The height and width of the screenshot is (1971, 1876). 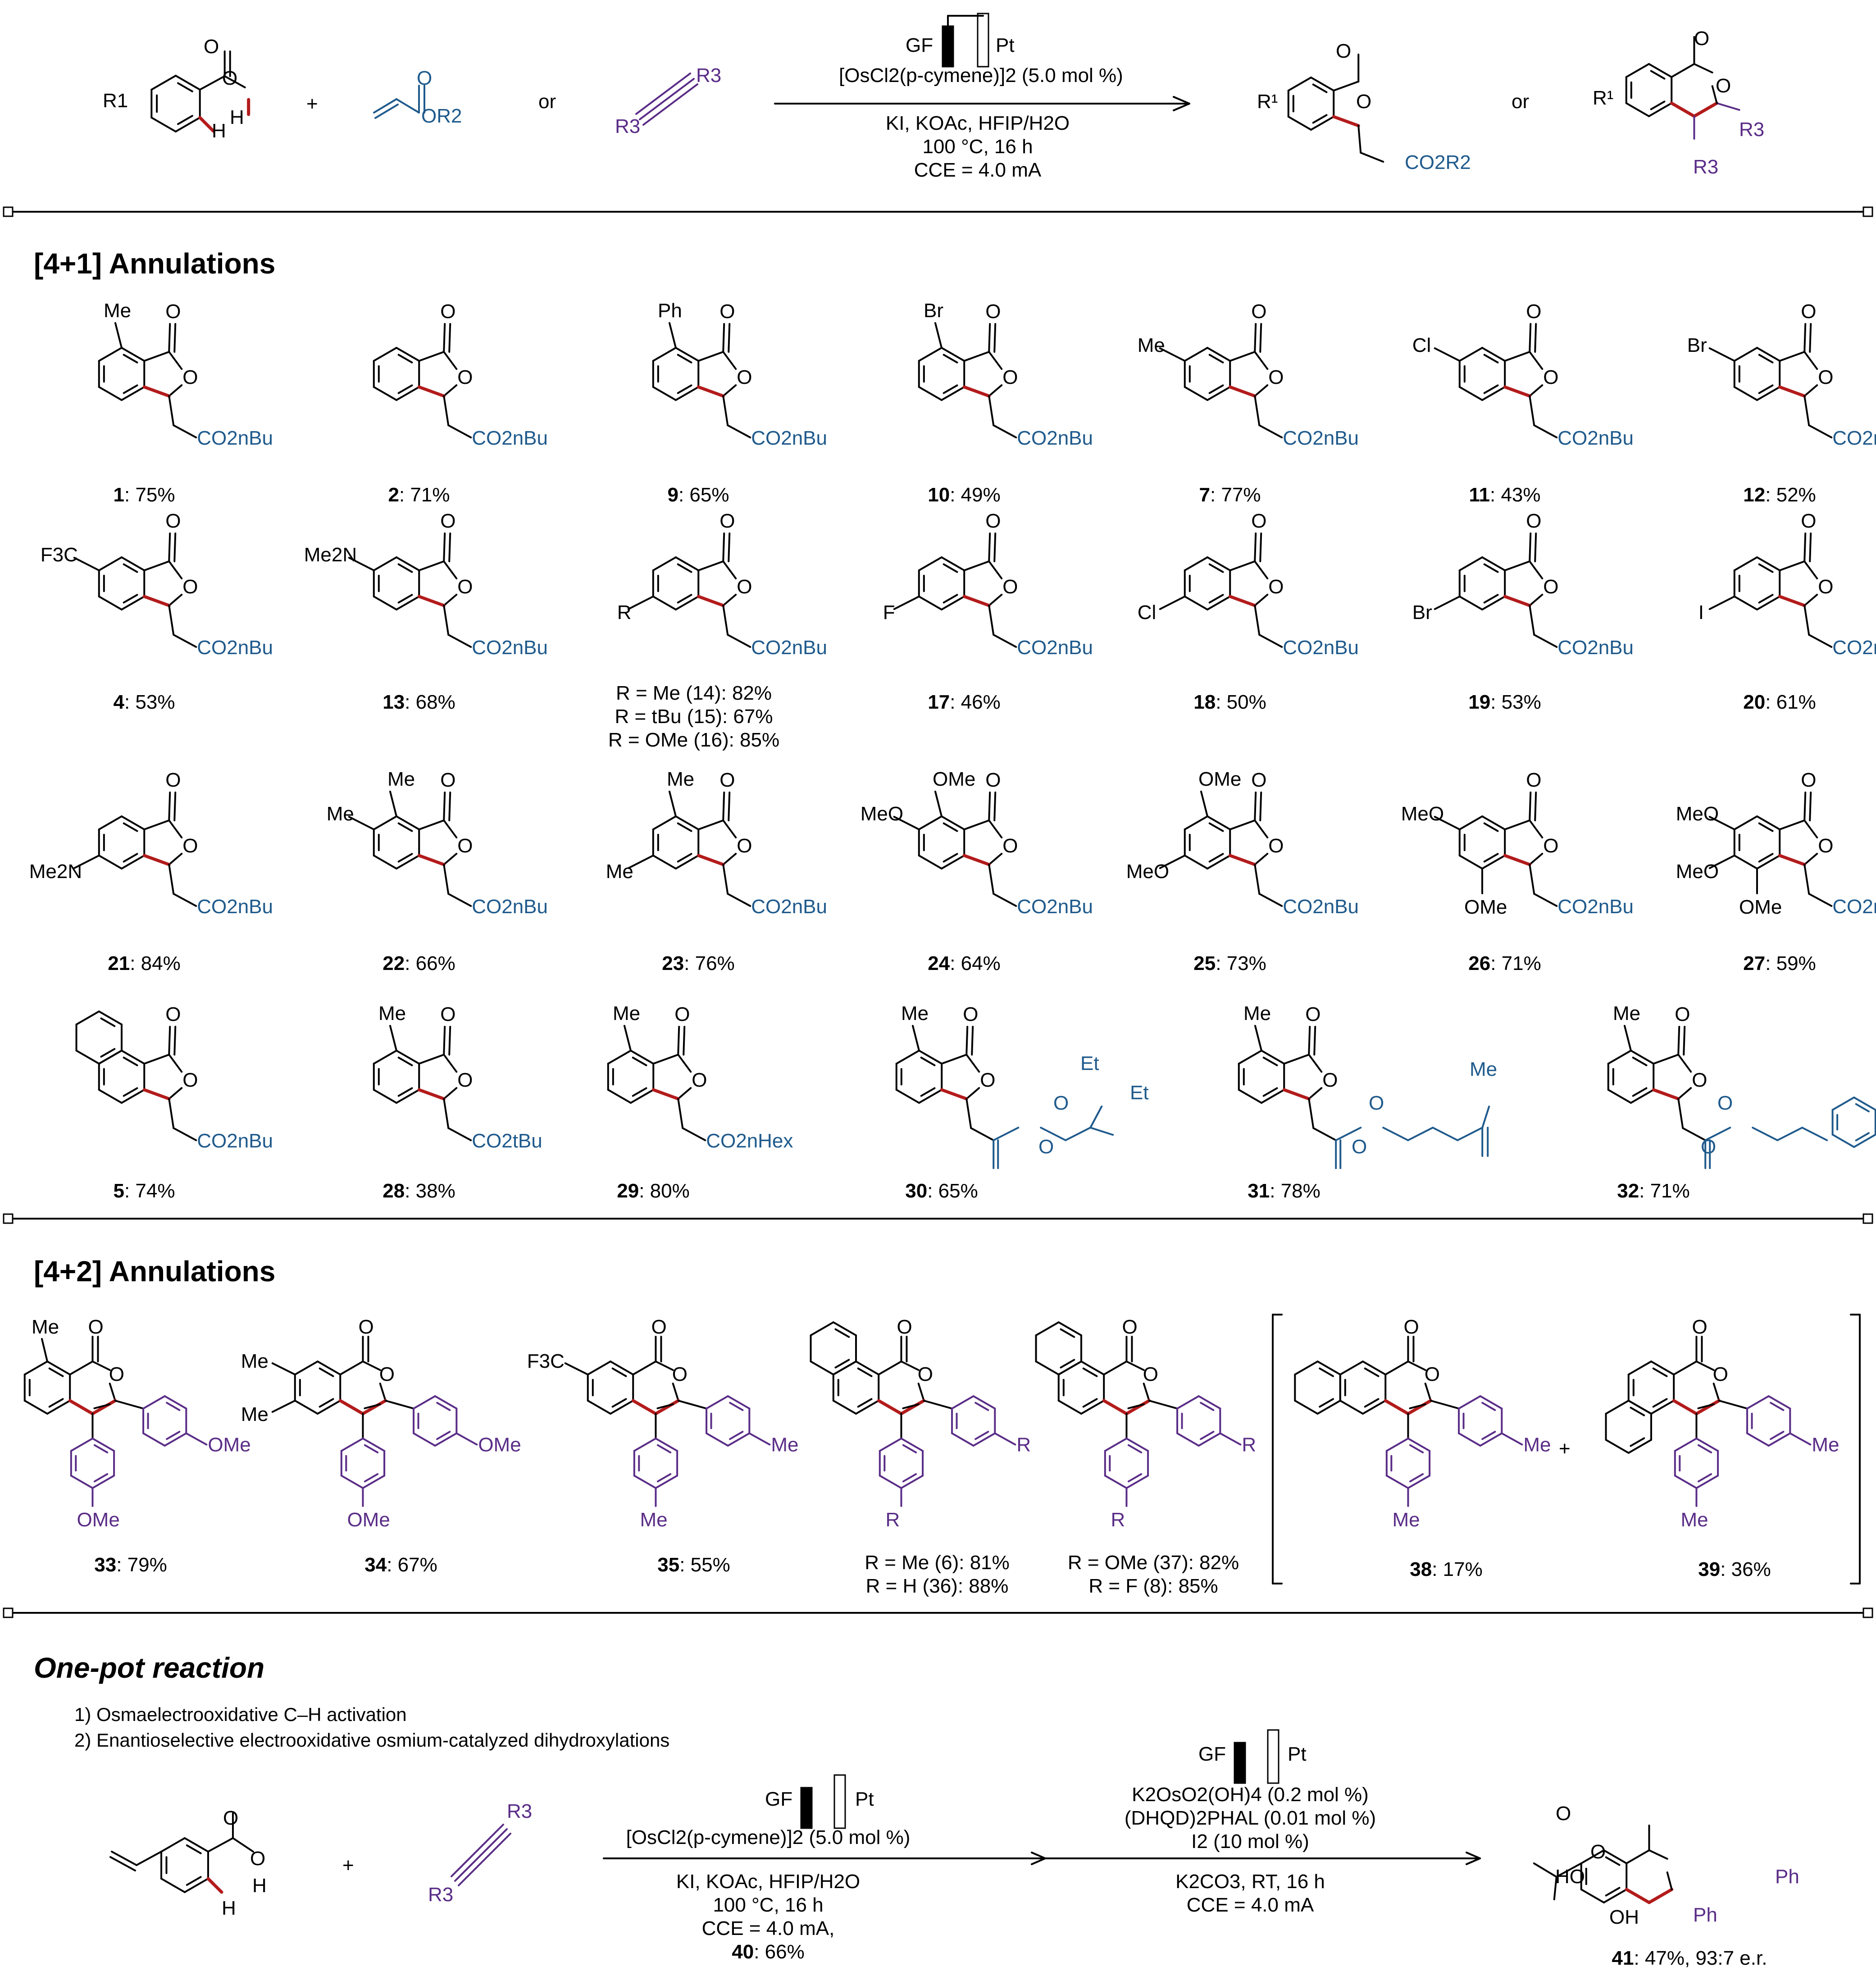 I want to click on ester32-o: O, so click(x=1725, y=1103).